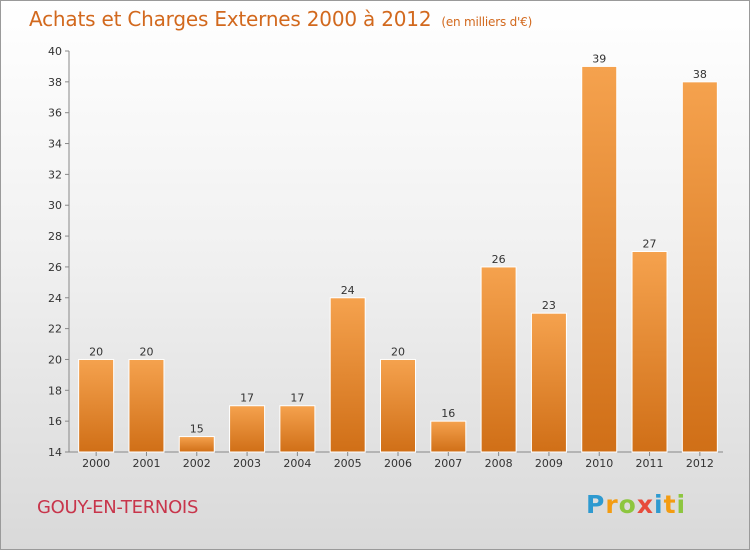 This screenshot has height=551, width=750. Describe the element at coordinates (700, 74) in the screenshot. I see `bar-value-label: 38` at that location.